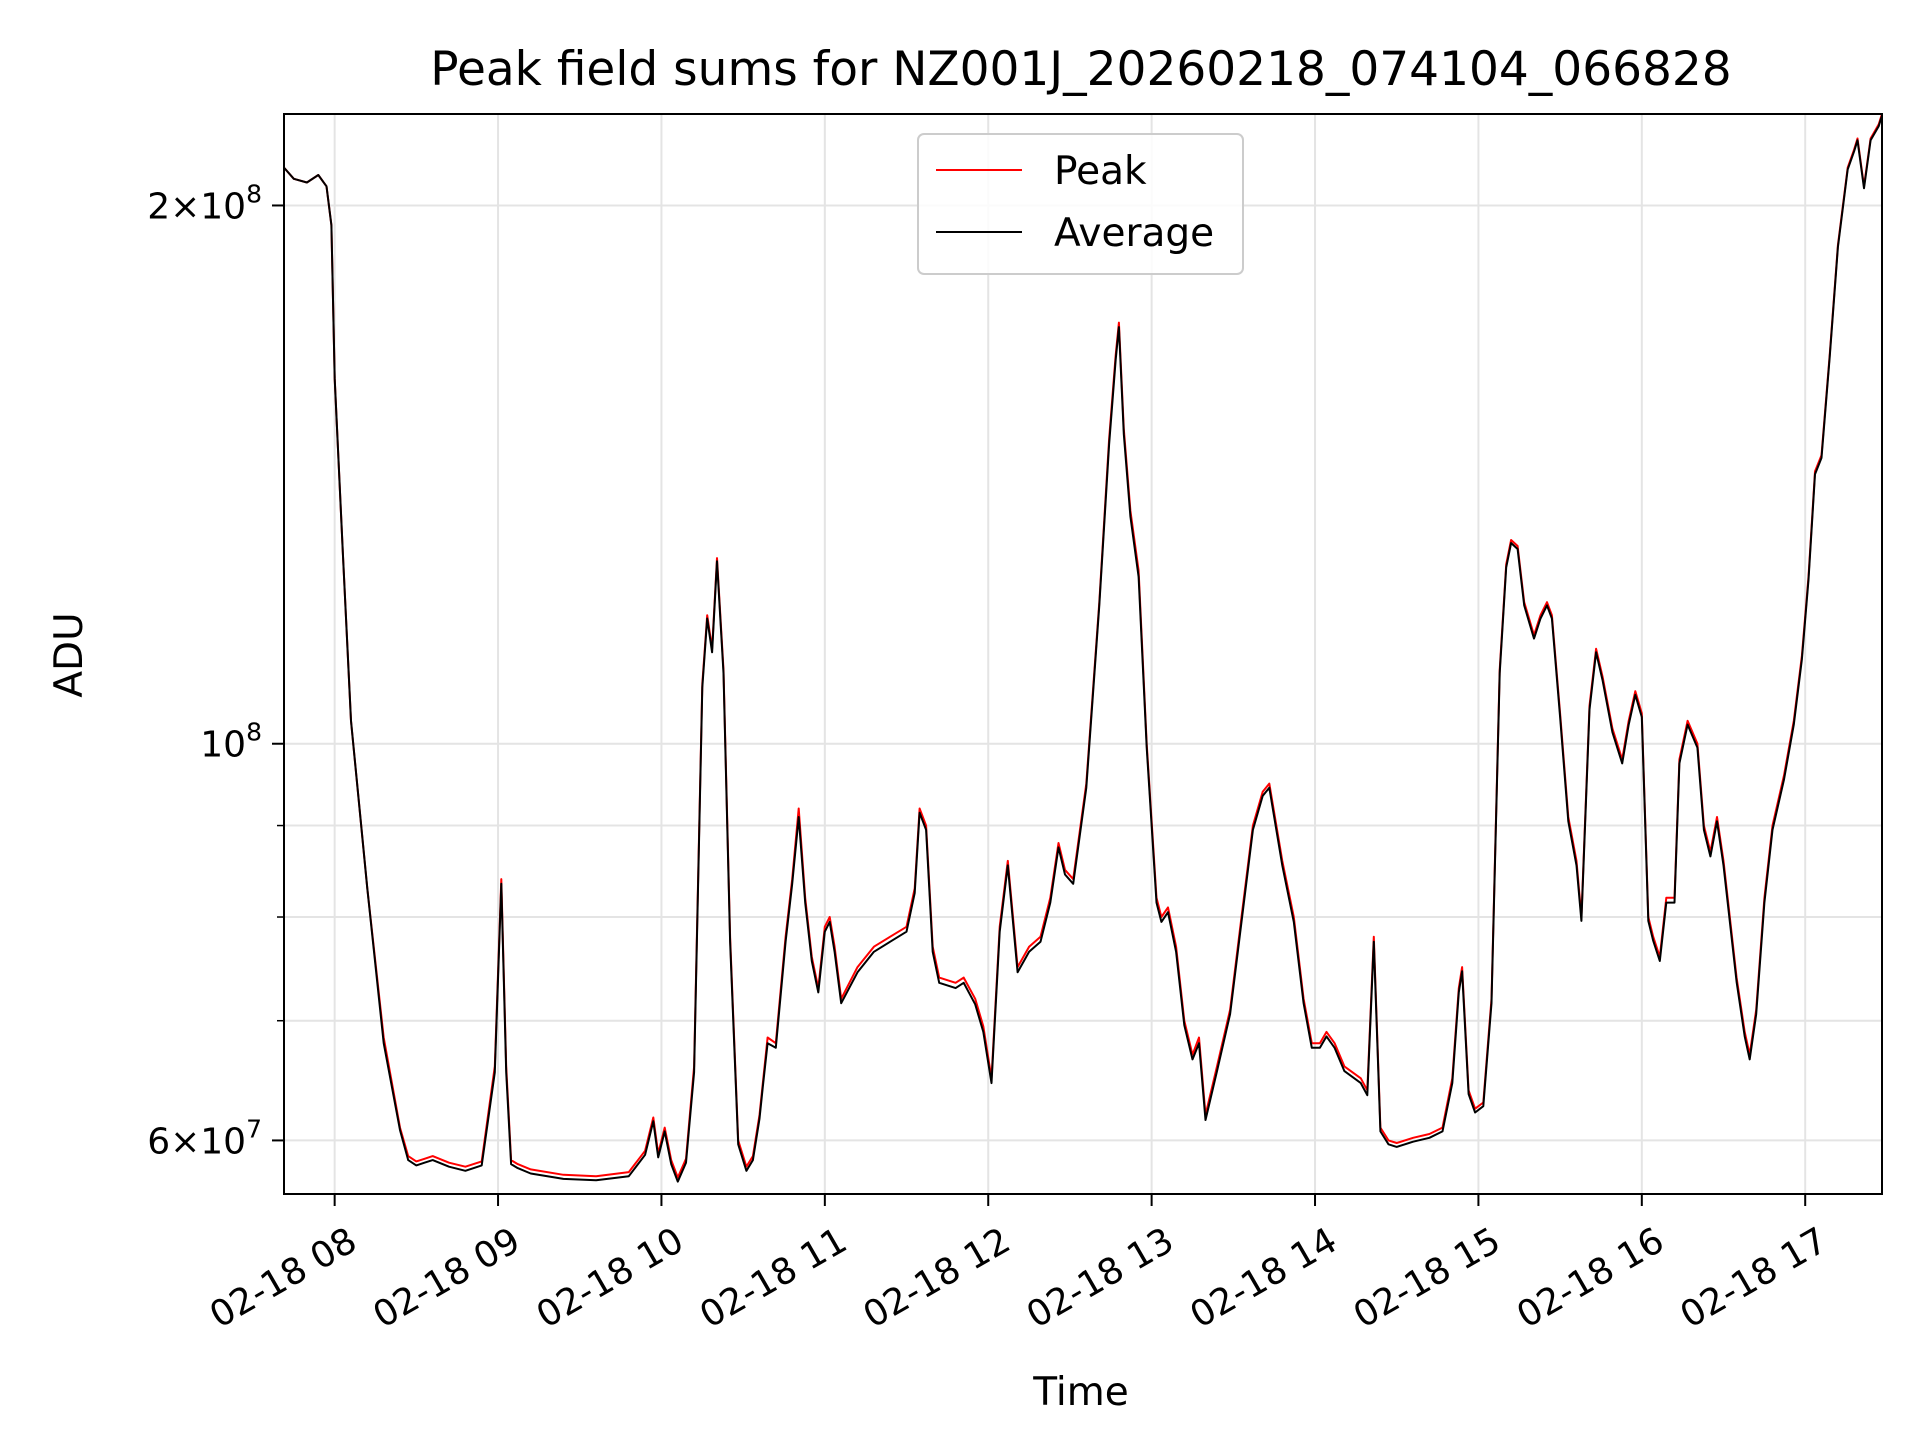 The image size is (1920, 1440). Describe the element at coordinates (69, 654) in the screenshot. I see `y-axis-label: ADU` at that location.